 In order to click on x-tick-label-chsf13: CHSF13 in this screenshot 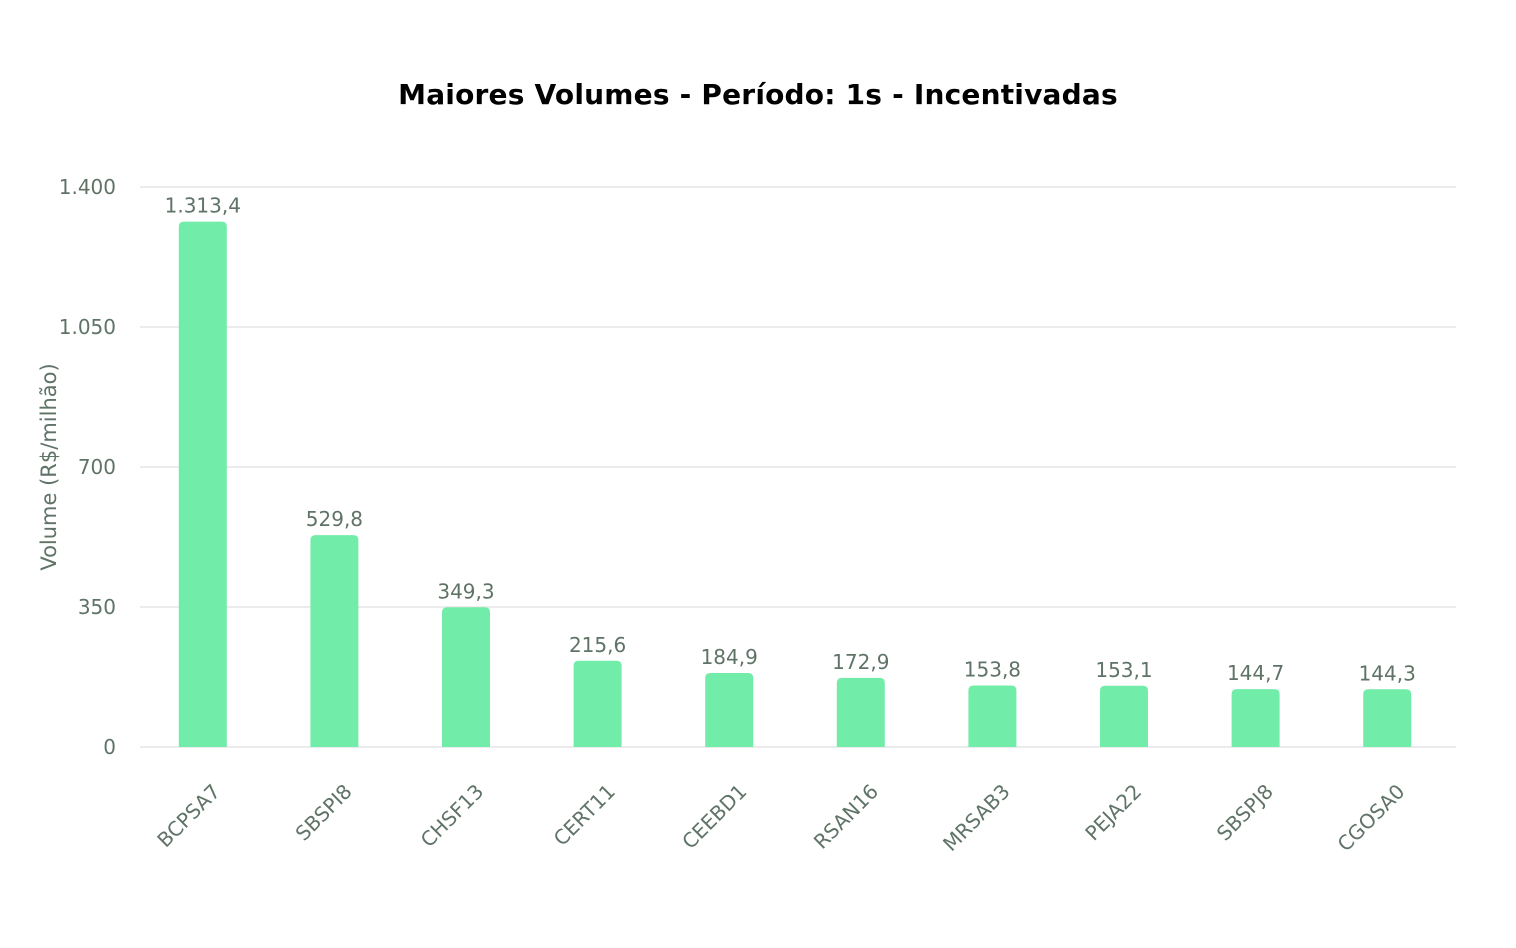, I will do `click(452, 815)`.